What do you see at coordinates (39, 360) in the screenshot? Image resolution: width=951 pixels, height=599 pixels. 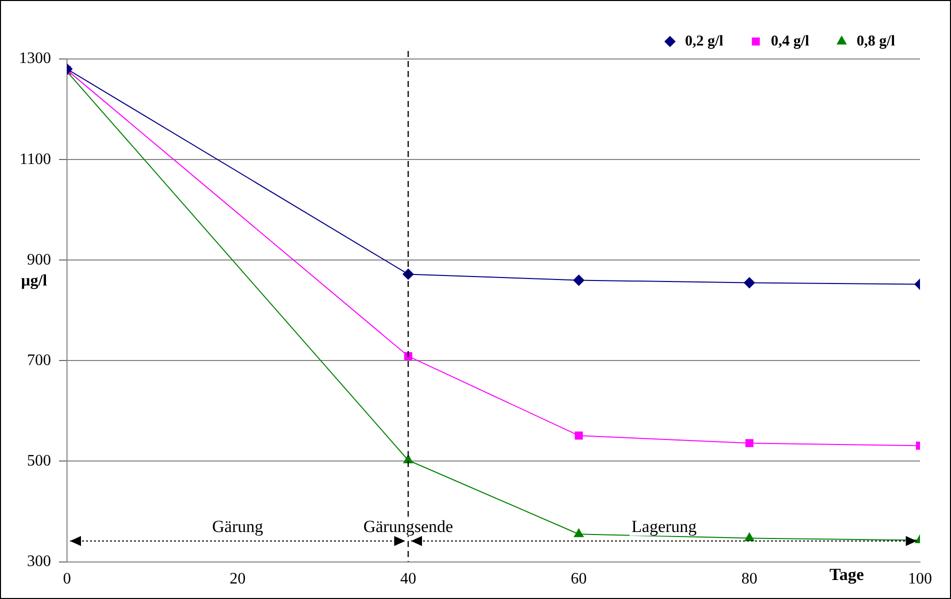 I see `y-tick-label: 700` at bounding box center [39, 360].